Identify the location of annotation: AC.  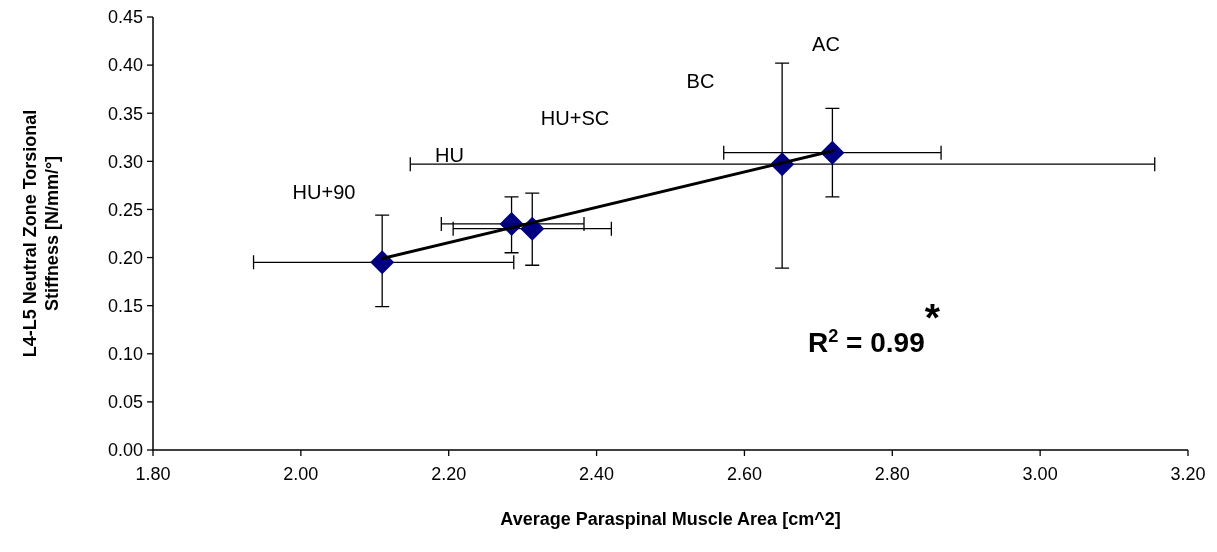
(826, 44).